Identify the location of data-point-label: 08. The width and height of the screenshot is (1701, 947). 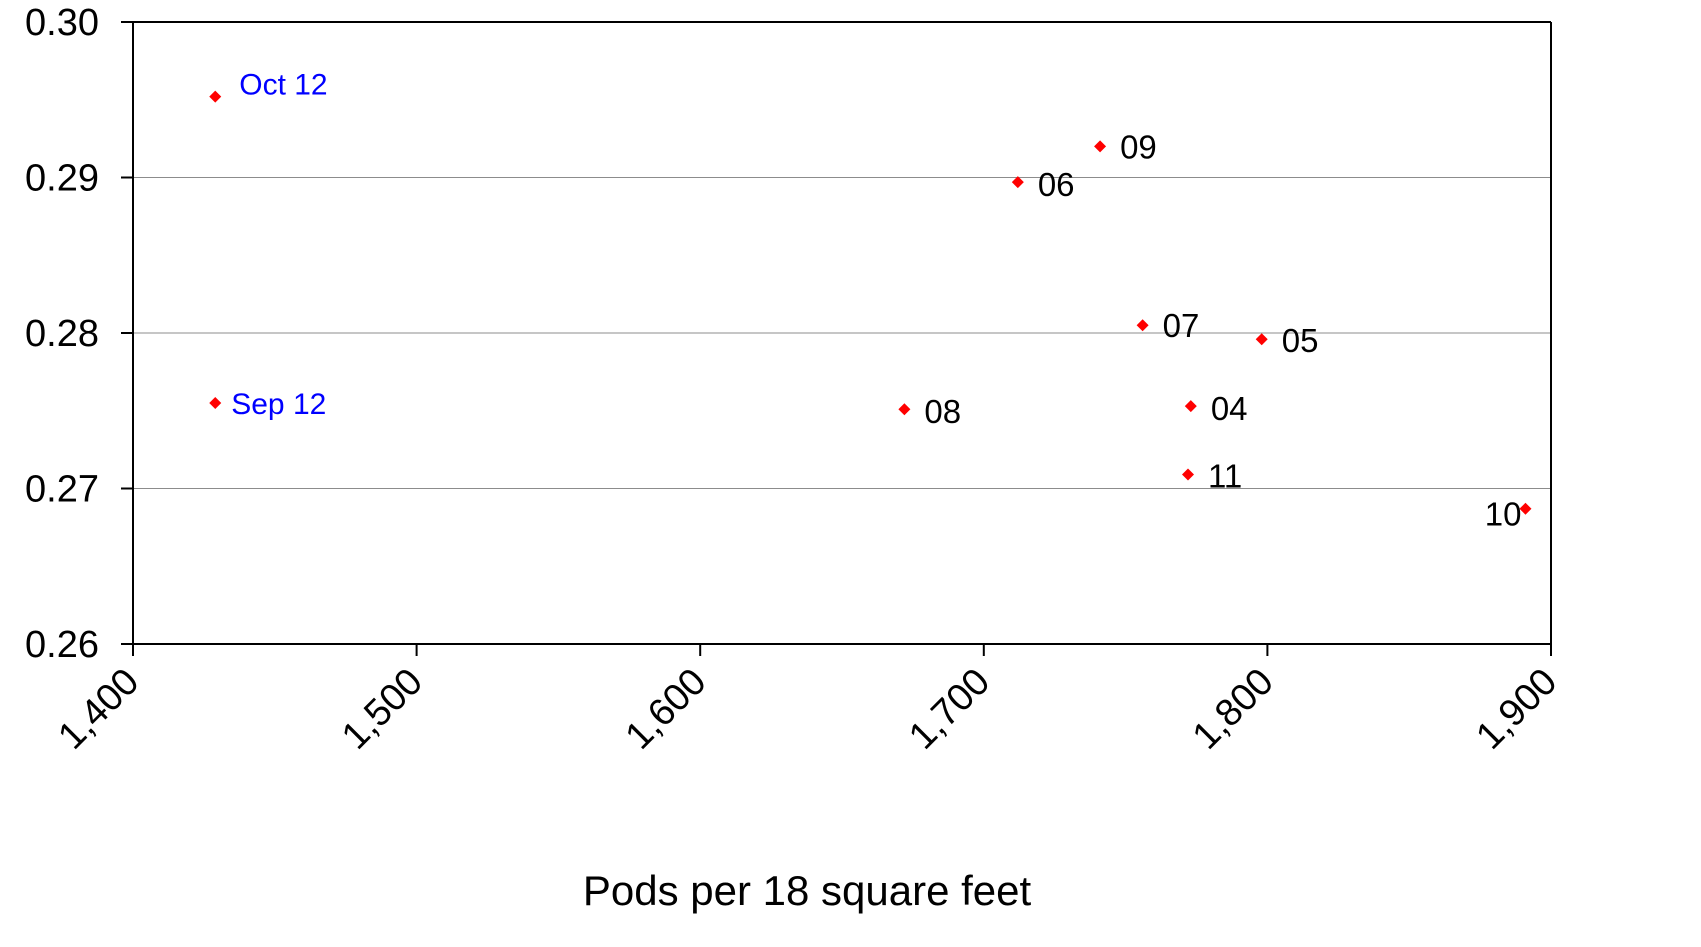
(942, 411).